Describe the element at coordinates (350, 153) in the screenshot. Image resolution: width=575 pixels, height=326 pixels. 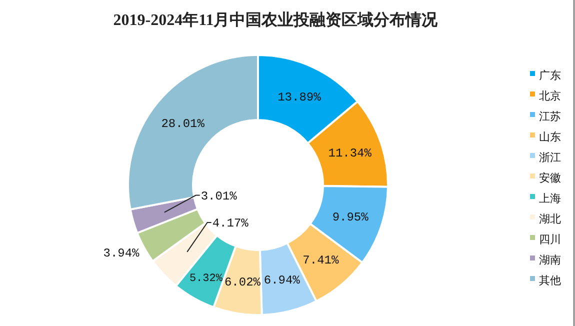
I see `data-label: 11.34%` at that location.